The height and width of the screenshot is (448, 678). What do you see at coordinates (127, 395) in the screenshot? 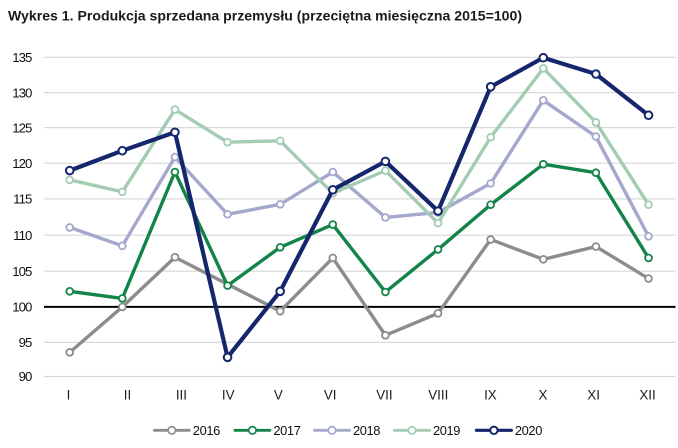
I see `svg-text: II` at bounding box center [127, 395].